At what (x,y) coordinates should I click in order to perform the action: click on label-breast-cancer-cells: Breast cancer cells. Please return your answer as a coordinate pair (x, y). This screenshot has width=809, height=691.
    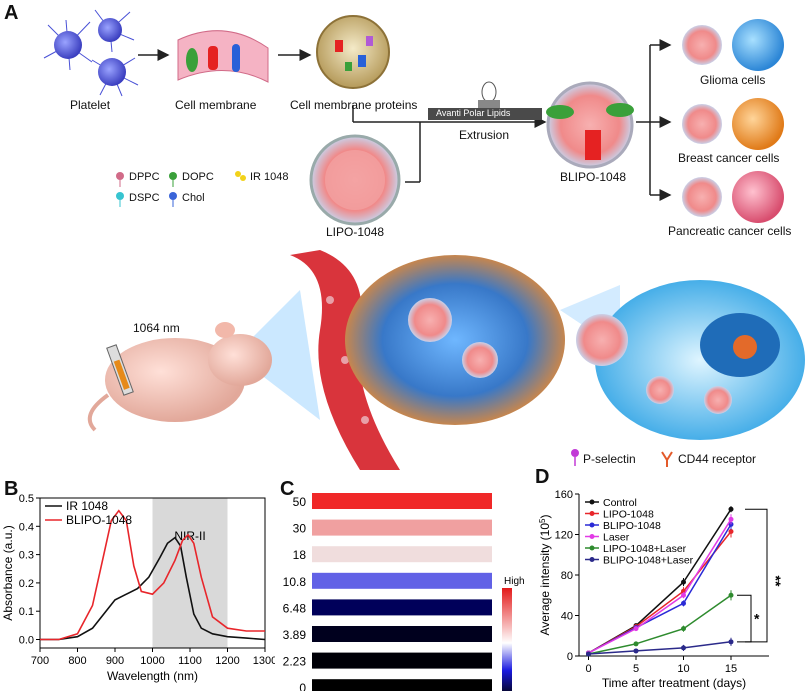
    Looking at the image, I should click on (729, 158).